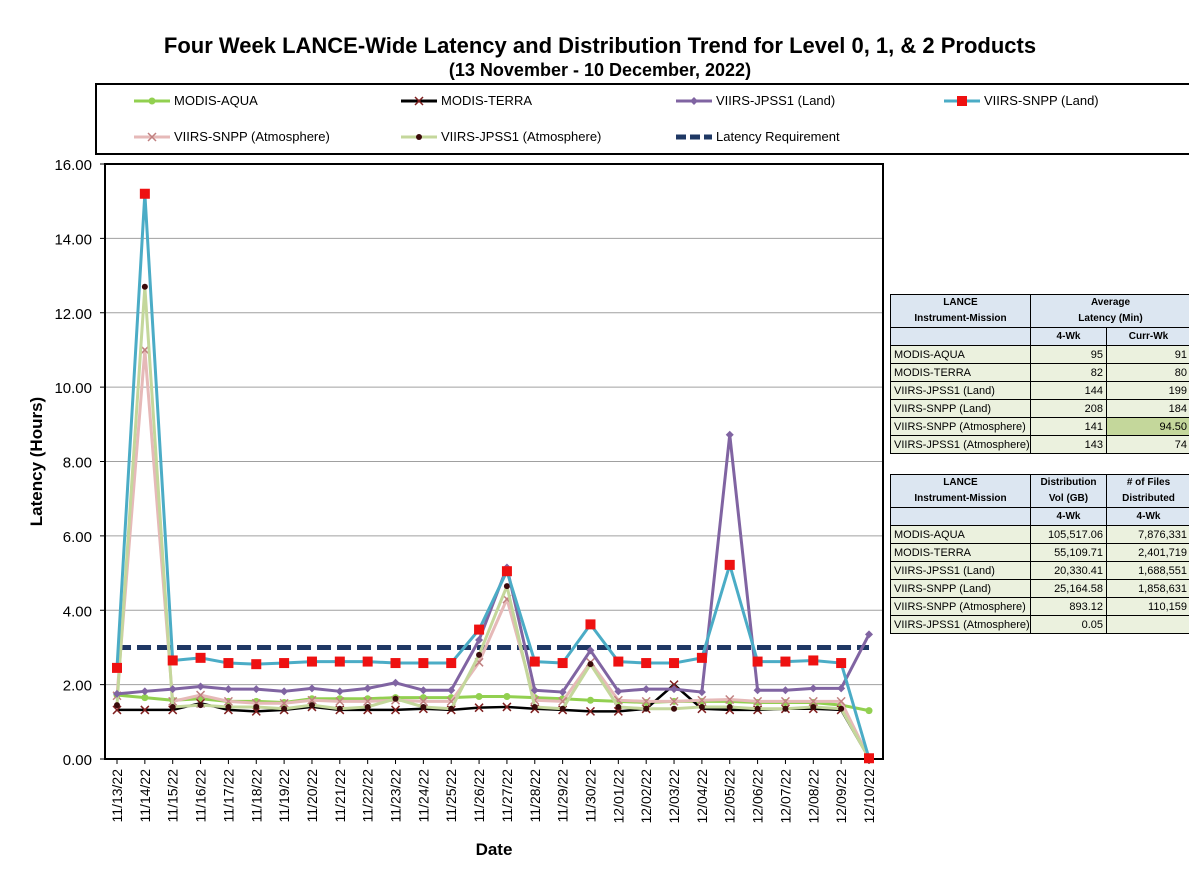  Describe the element at coordinates (77, 463) in the screenshot. I see `y-tick-label: 8.00` at that location.